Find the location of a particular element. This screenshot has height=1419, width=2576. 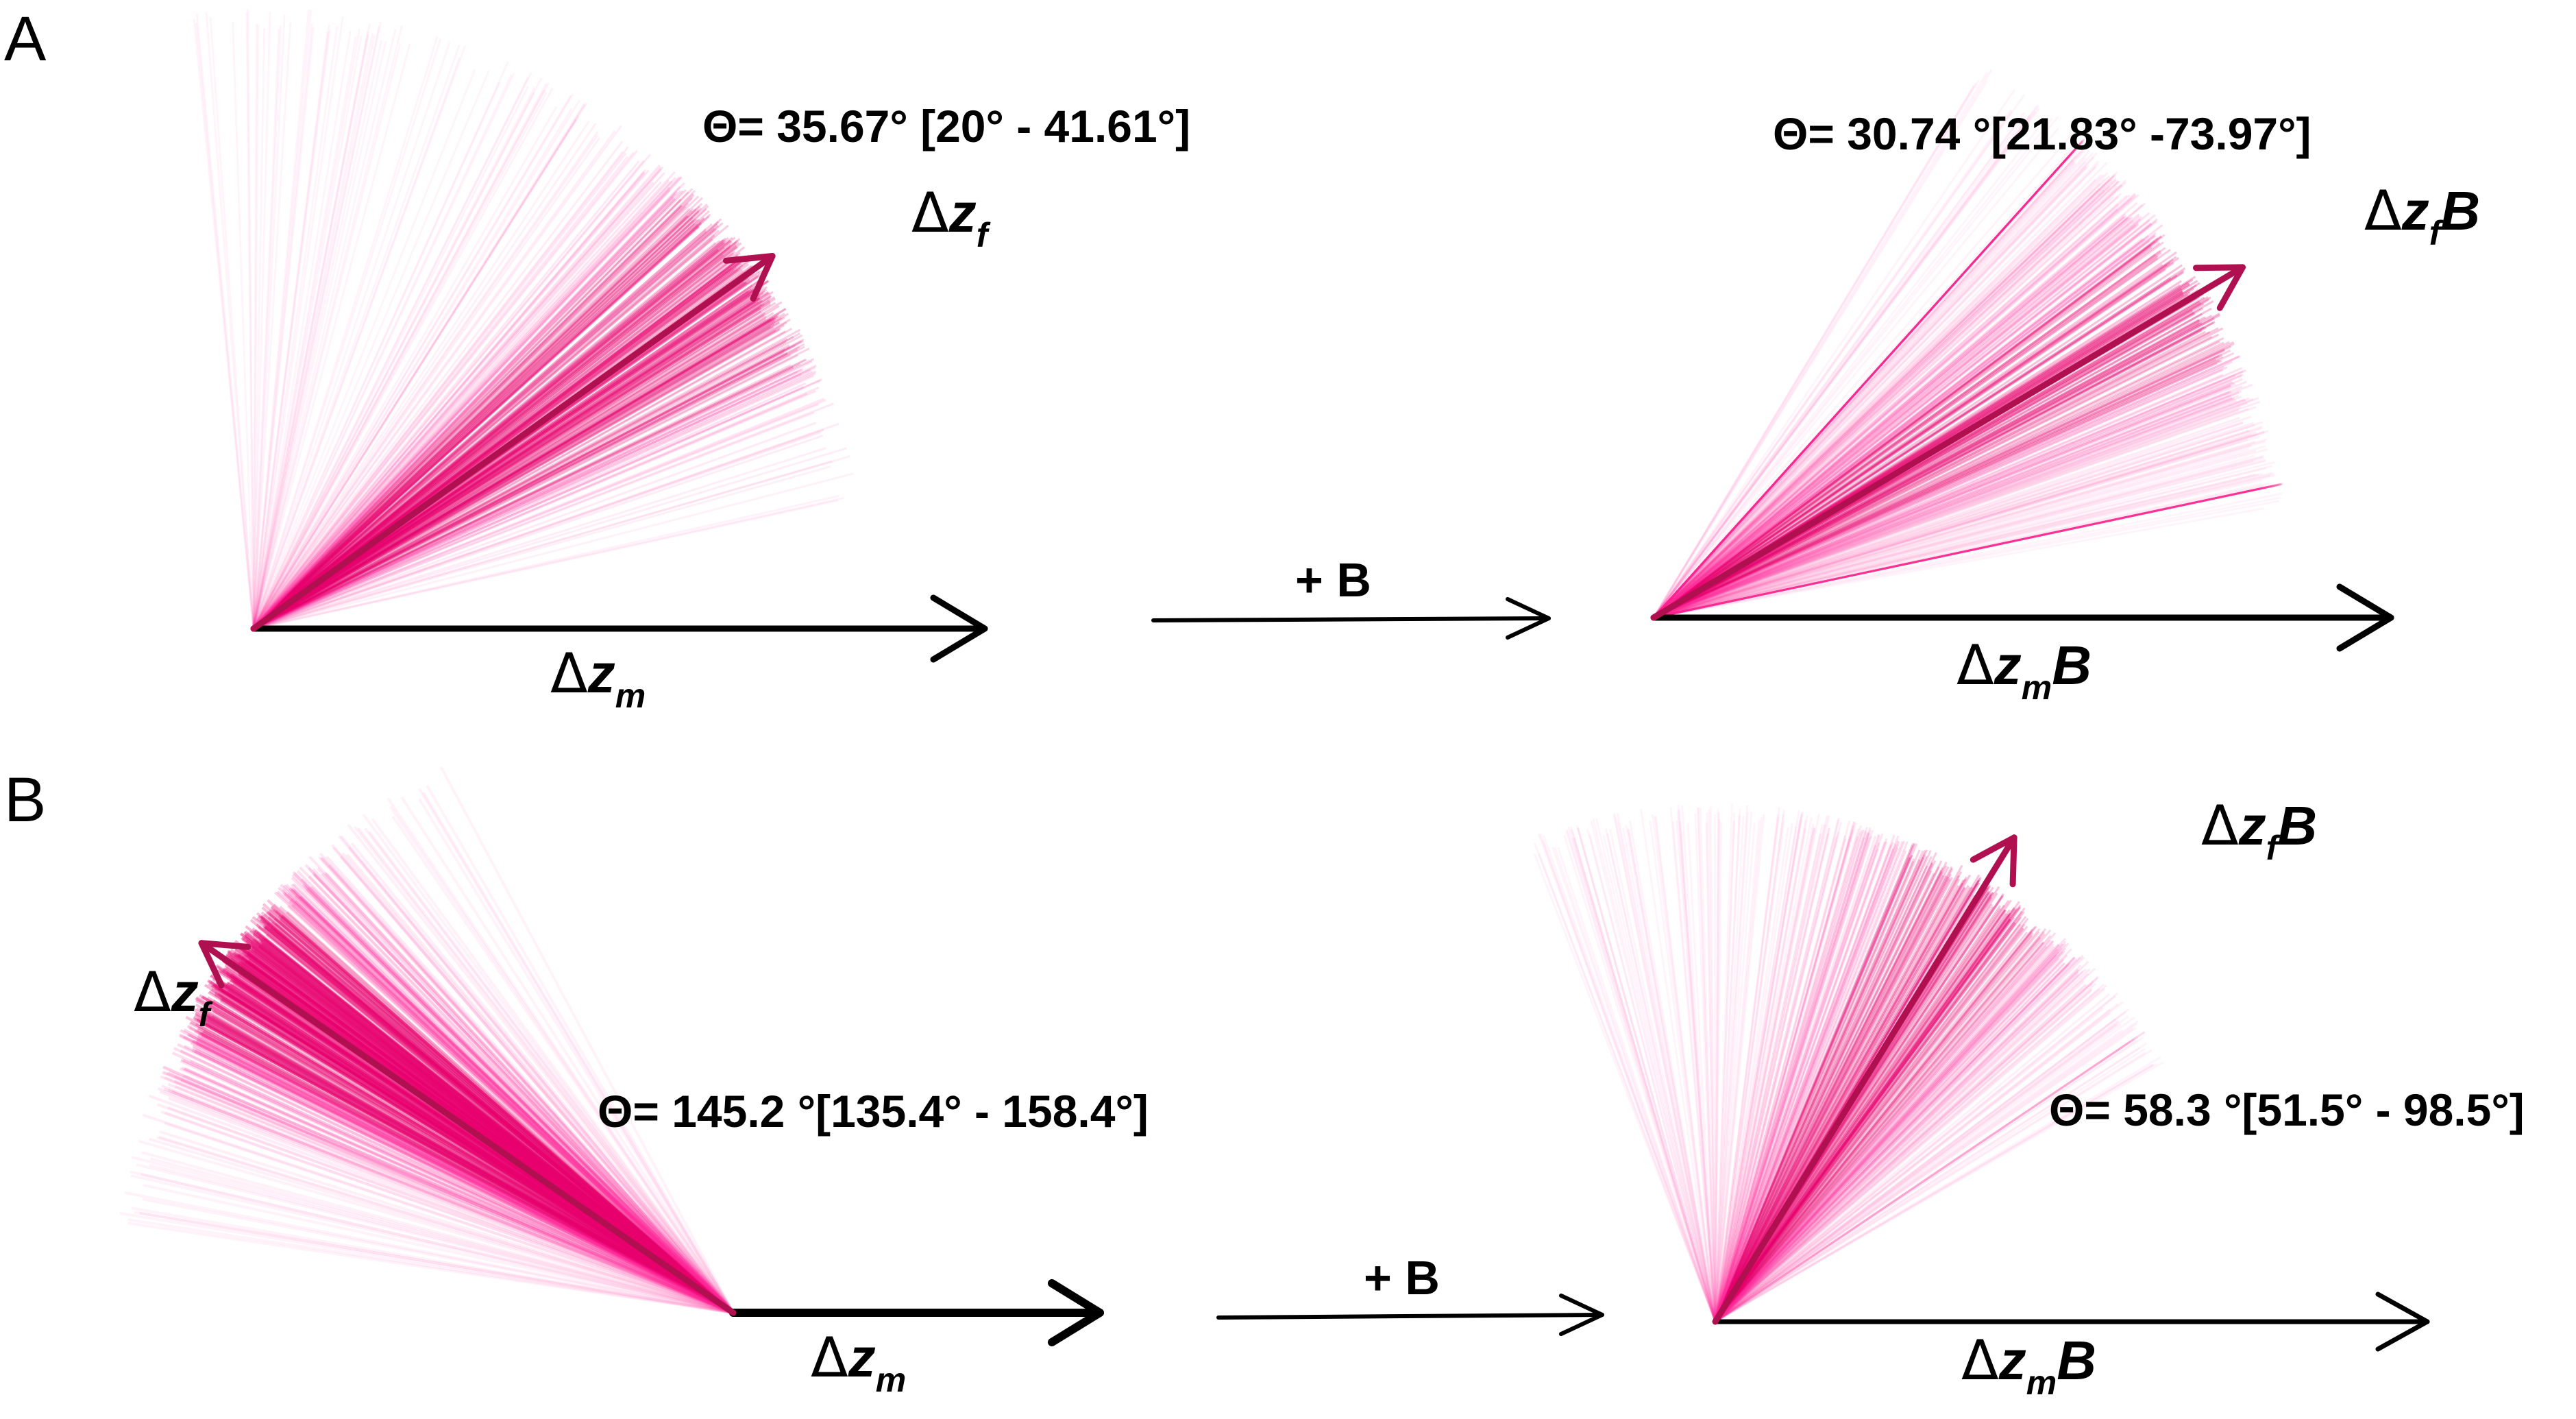

vector-arrow-b-left is located at coordinates (468, 1128).